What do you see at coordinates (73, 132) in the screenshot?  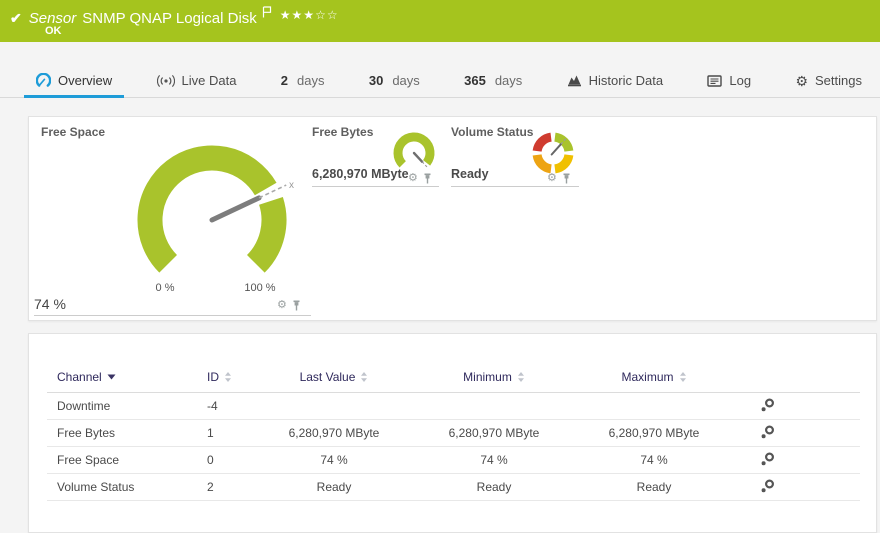 I see `gauge-title-free-space: Free Space` at bounding box center [73, 132].